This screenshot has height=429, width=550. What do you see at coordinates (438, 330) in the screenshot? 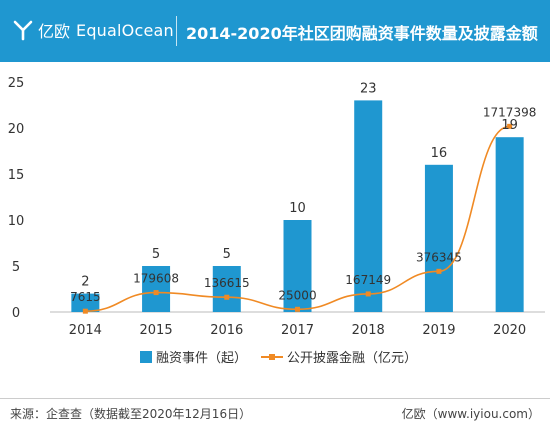
I see `x-tick-label: 2019` at bounding box center [438, 330].